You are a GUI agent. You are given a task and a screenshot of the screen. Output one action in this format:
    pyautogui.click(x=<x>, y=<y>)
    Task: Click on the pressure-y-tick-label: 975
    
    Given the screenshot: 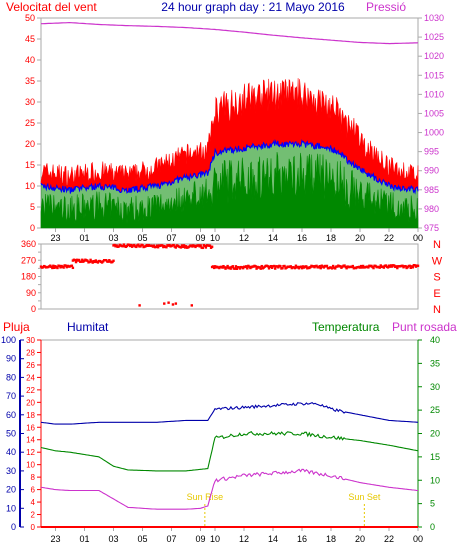 What is the action you would take?
    pyautogui.click(x=431, y=228)
    